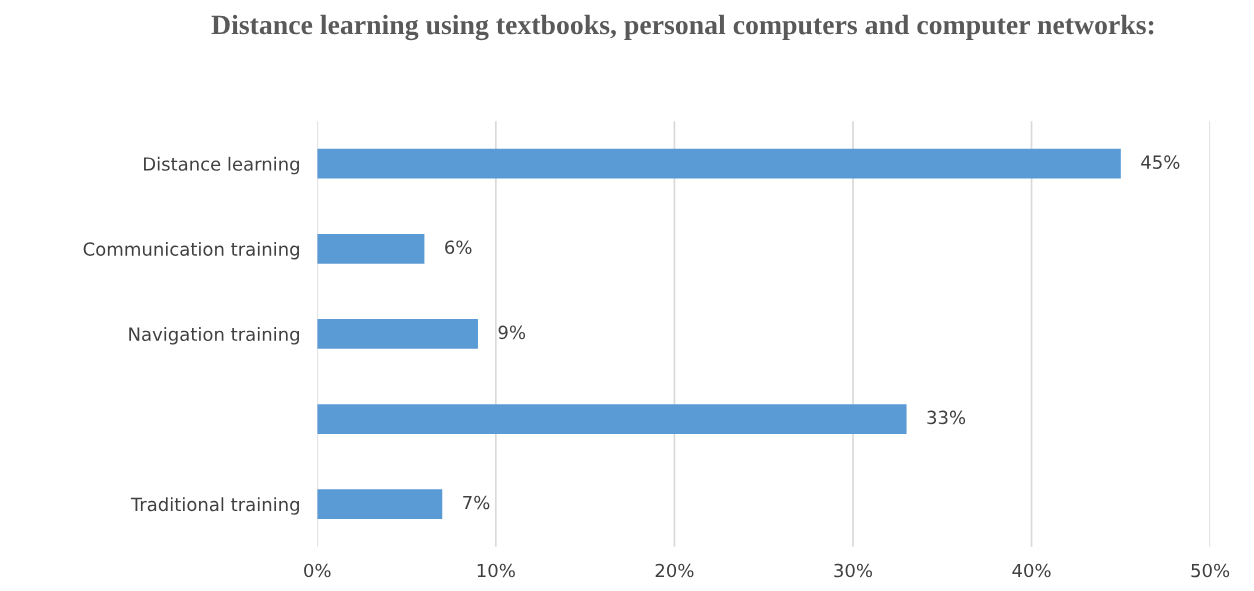 Image resolution: width=1254 pixels, height=591 pixels. Describe the element at coordinates (1031, 570) in the screenshot. I see `x-tick-label: 40%` at that location.